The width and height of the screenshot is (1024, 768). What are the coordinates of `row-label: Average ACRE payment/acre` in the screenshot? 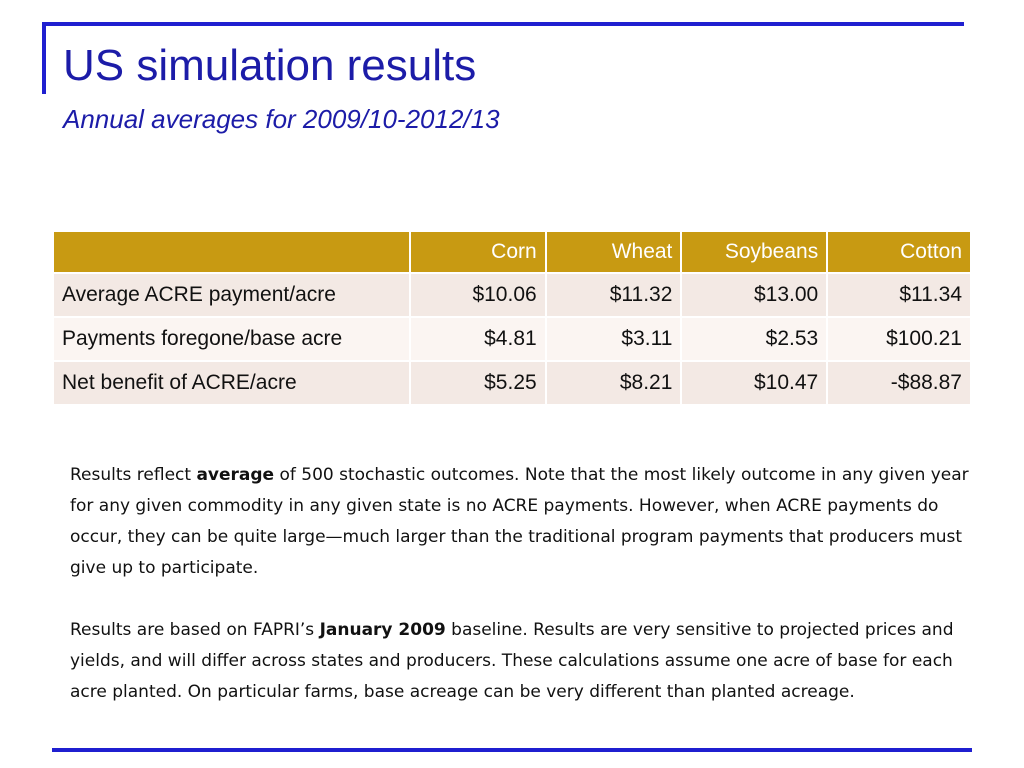 It's located at (231, 295).